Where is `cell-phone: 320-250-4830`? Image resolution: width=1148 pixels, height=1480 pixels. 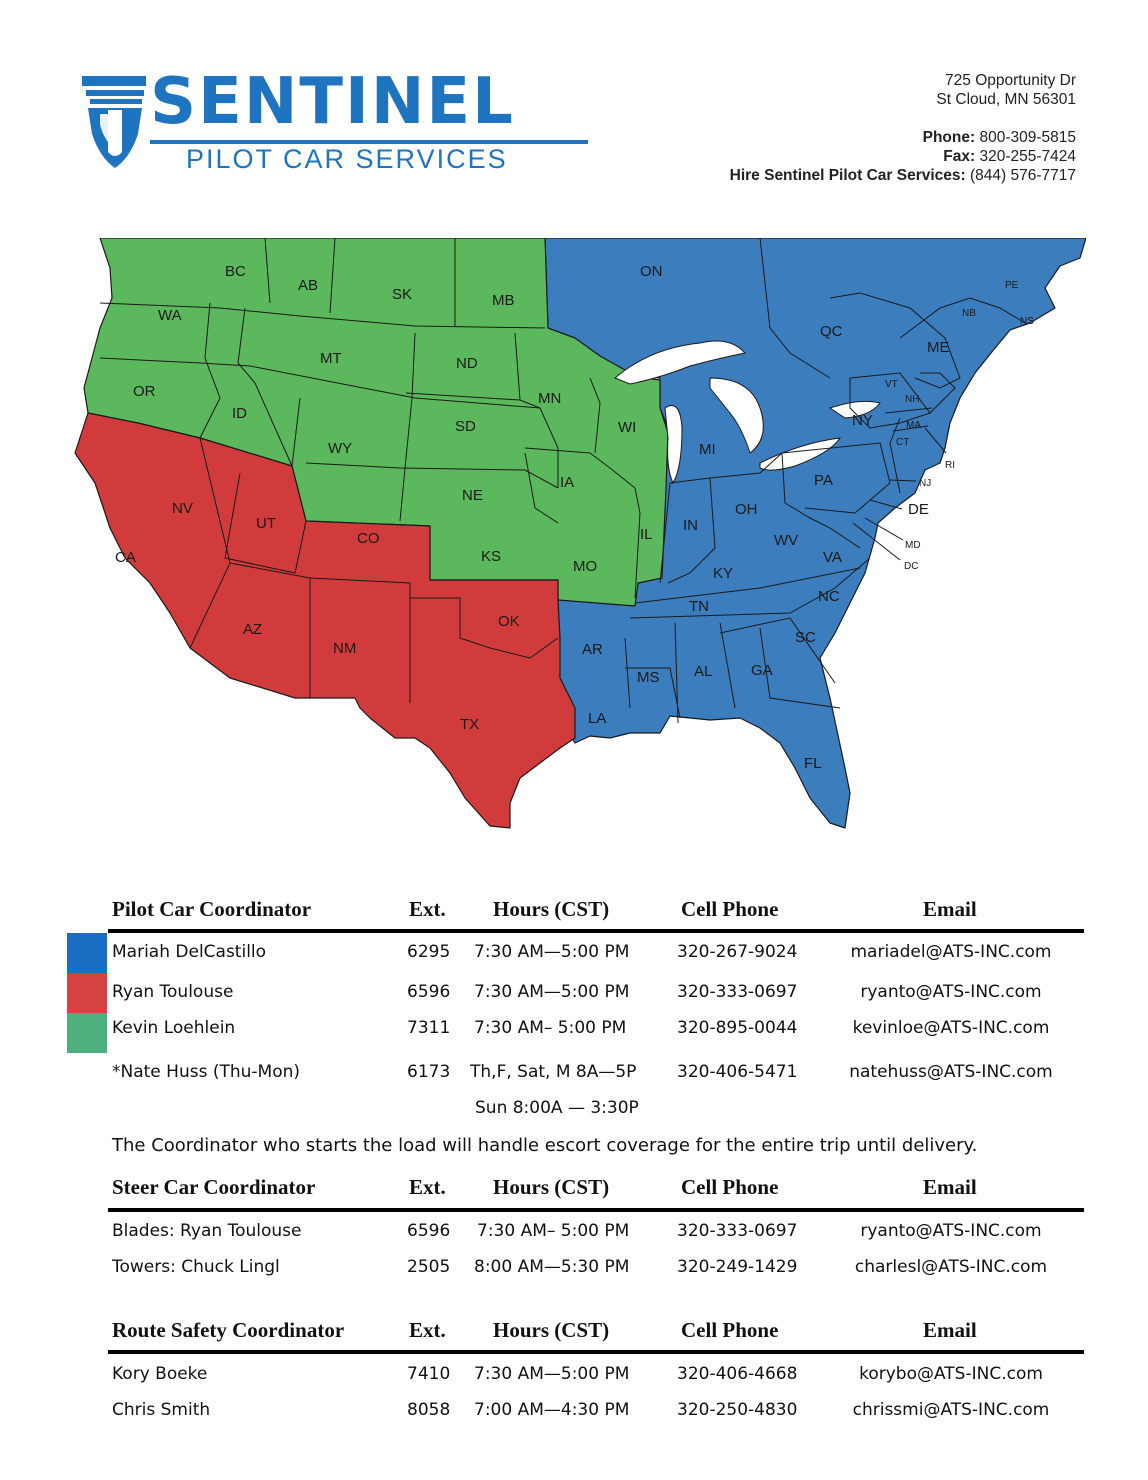 cell-phone: 320-250-4830 is located at coordinates (737, 1410).